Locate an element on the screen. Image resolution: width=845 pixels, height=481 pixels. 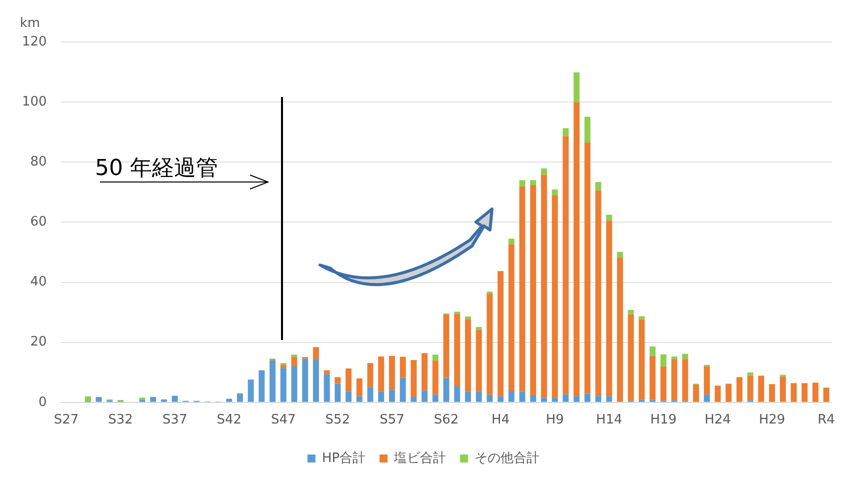
x-tick-label: S37 is located at coordinates (175, 420).